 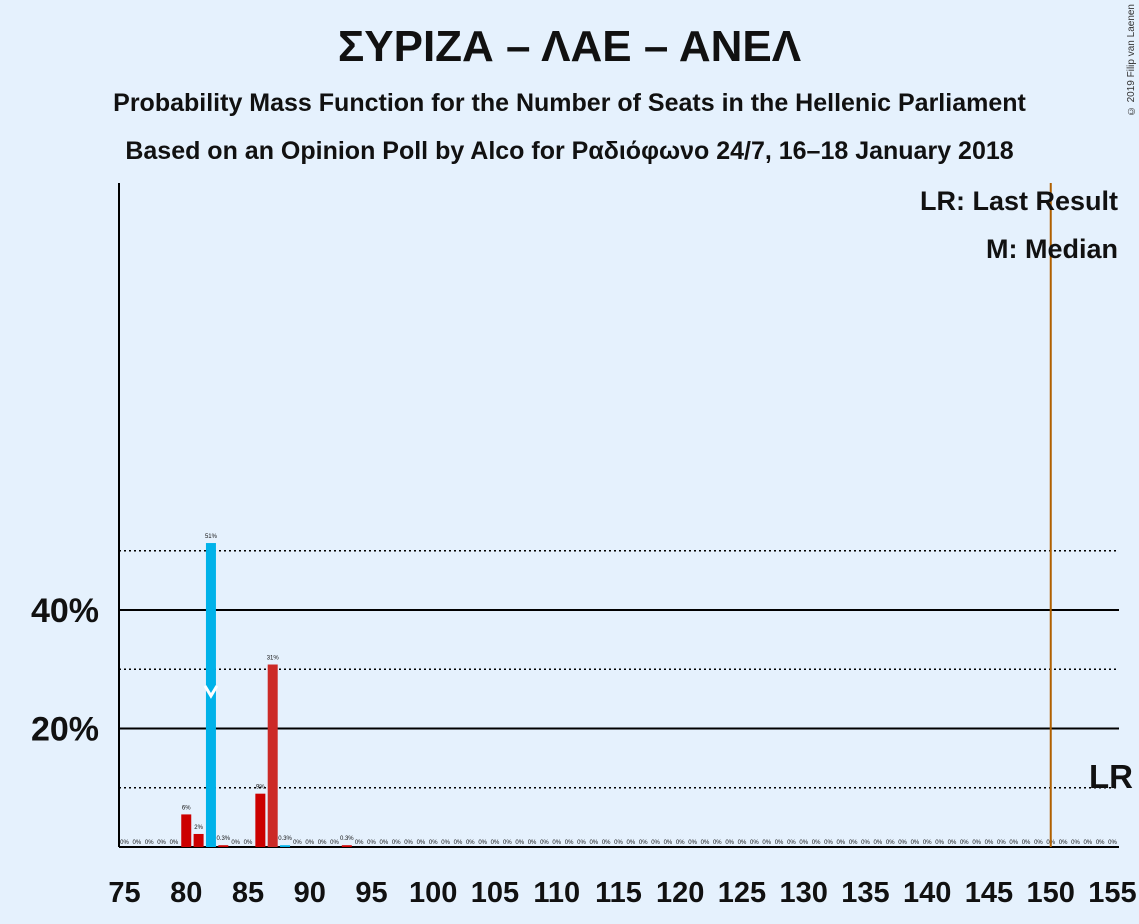 What do you see at coordinates (1111, 776) in the screenshot?
I see `last-result-label: LR` at bounding box center [1111, 776].